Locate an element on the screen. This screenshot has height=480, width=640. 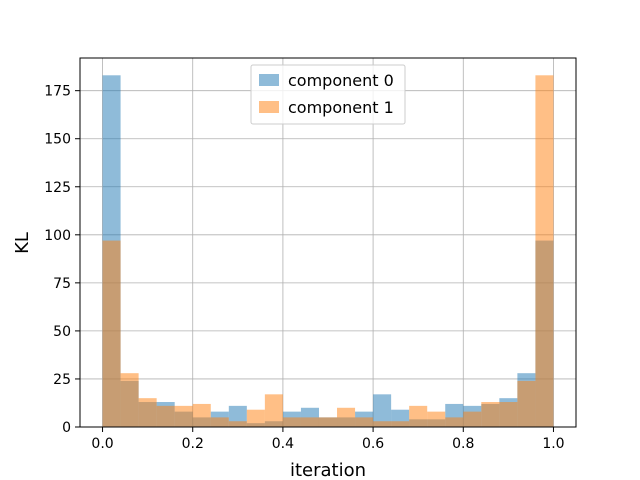
y-tick-label: 100 is located at coordinates (57, 236).